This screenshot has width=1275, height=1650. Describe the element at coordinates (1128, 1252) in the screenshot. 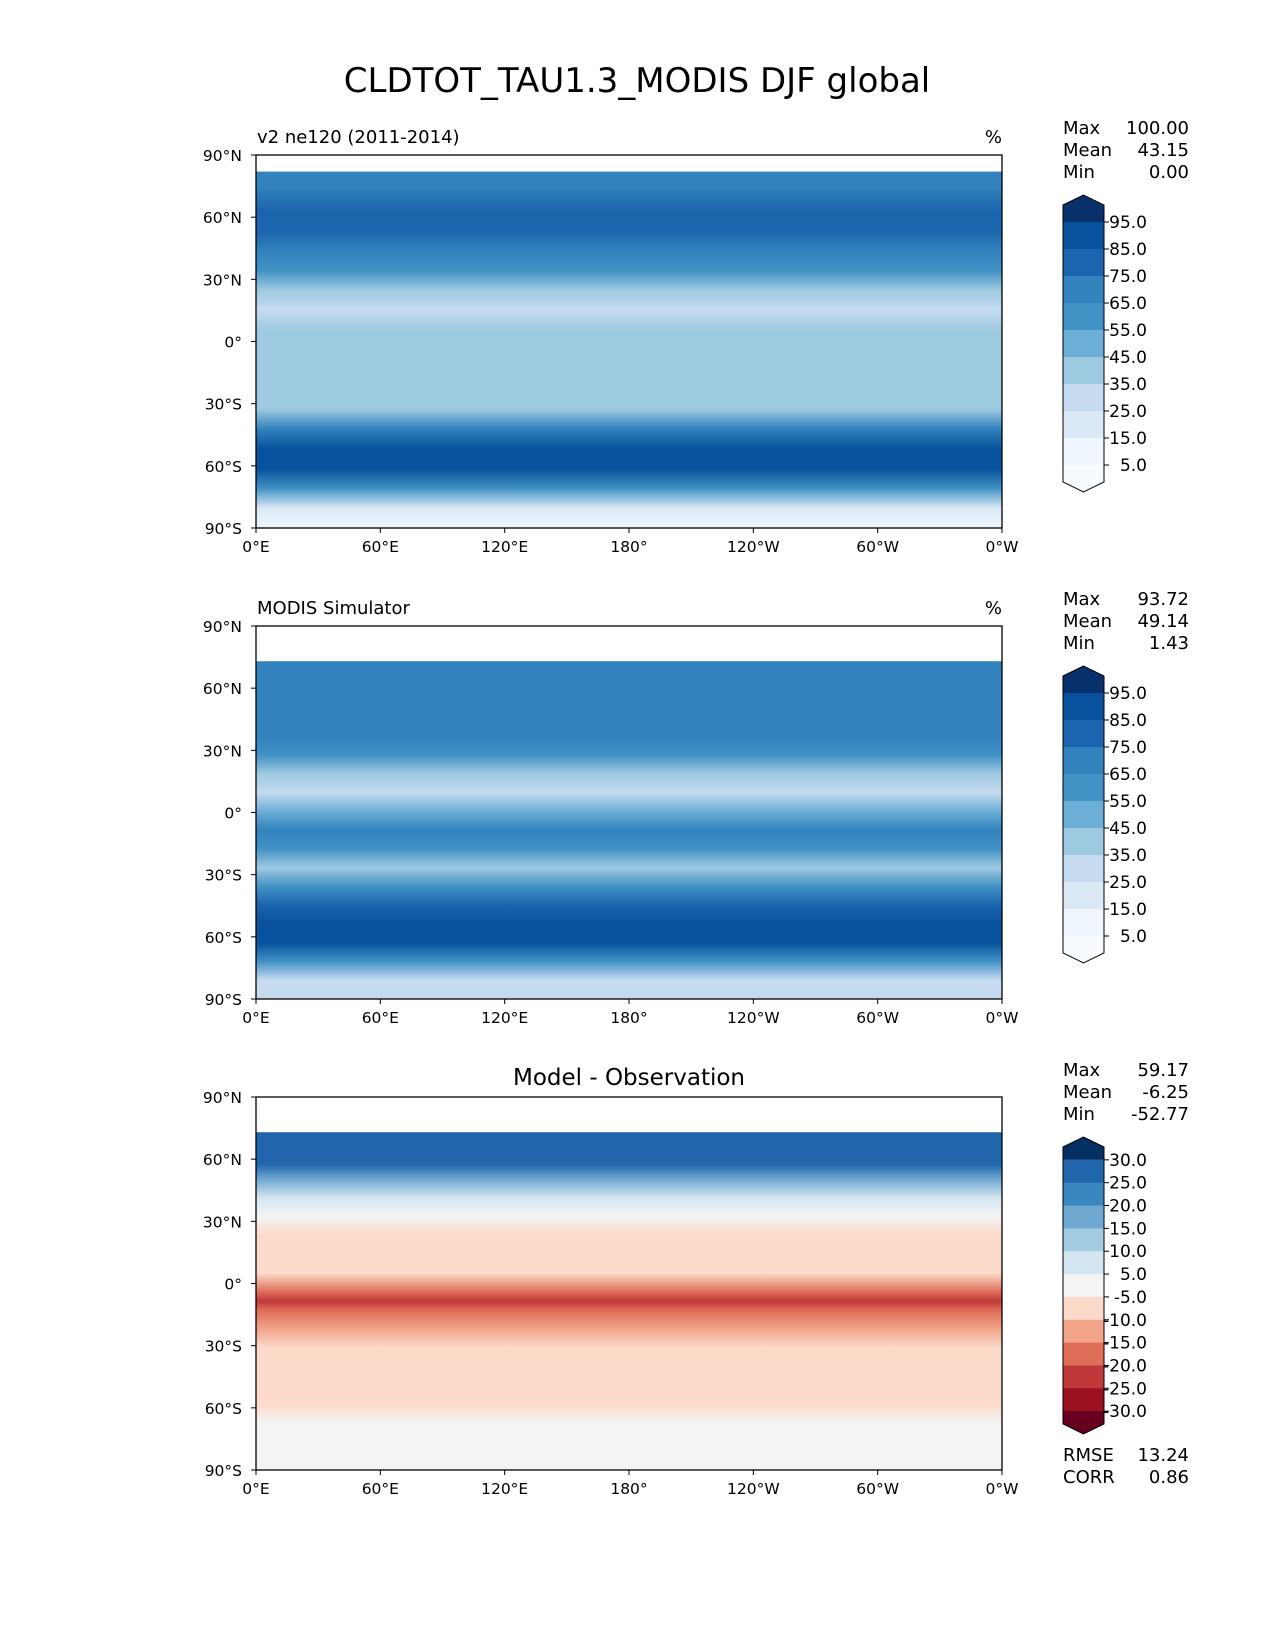

I see `colorbar-label: 10.0` at that location.